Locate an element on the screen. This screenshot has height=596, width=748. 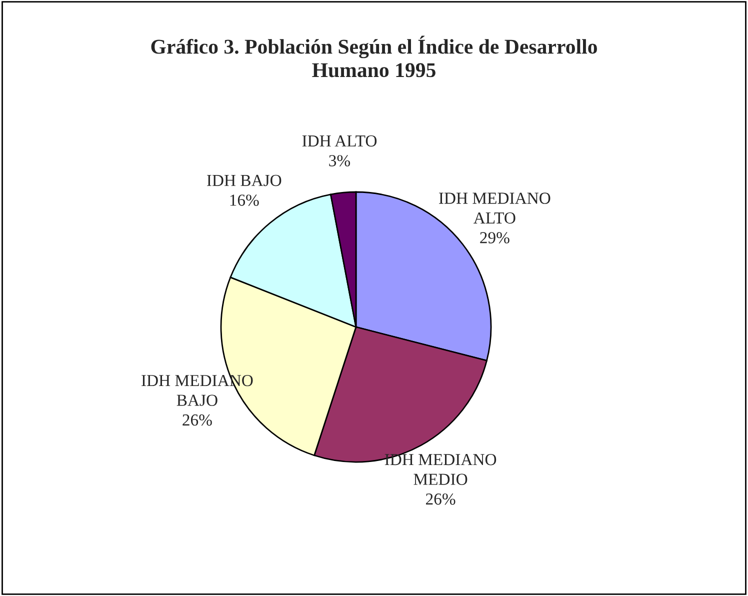
slice-label: IDH MEDIANO ALTO is located at coordinates (494, 208).